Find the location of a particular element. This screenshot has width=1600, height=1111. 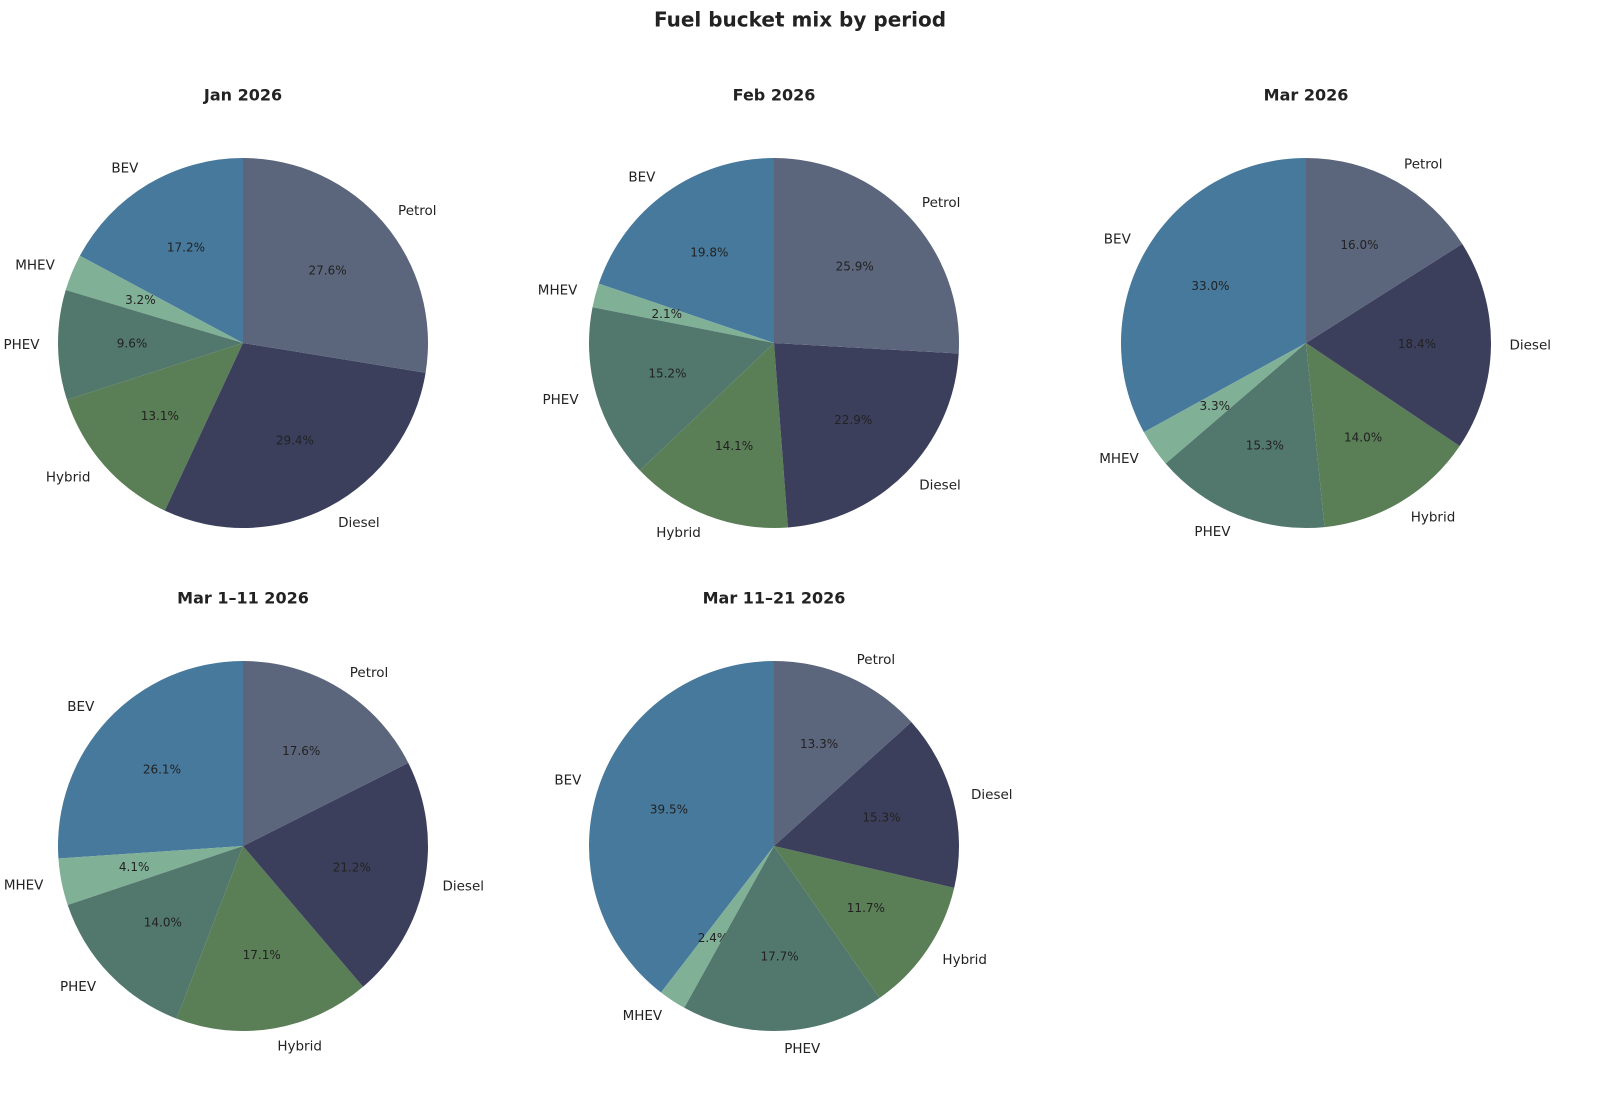

percent-label: 11.7% is located at coordinates (866, 908).